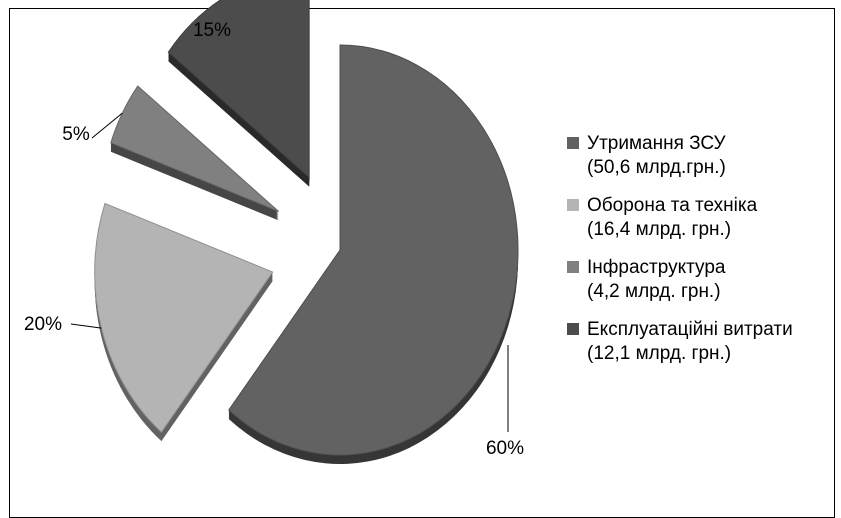 The width and height of the screenshot is (841, 518). What do you see at coordinates (659, 229) in the screenshot?
I see `legend-value-1: (16,4 млрд. грн.)` at bounding box center [659, 229].